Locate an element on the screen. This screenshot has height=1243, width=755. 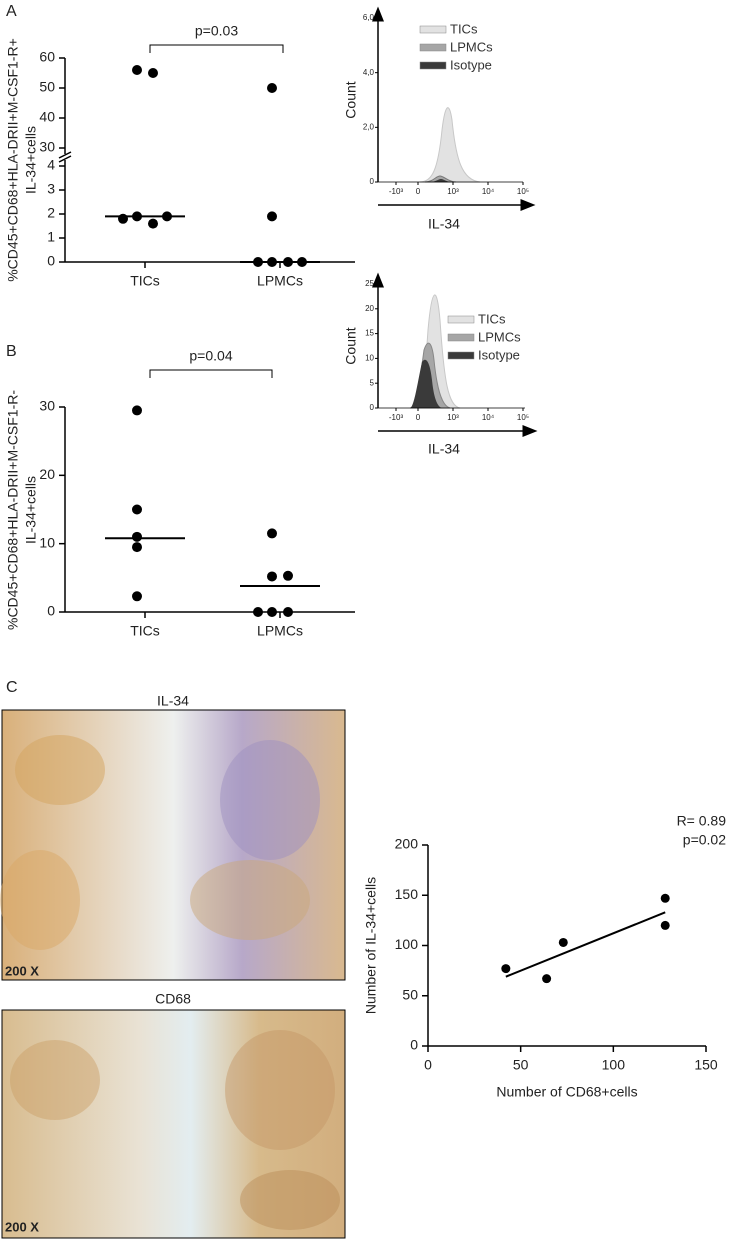
y-axis-label: Number of IL-34+cells is located at coordinates (371, 945).